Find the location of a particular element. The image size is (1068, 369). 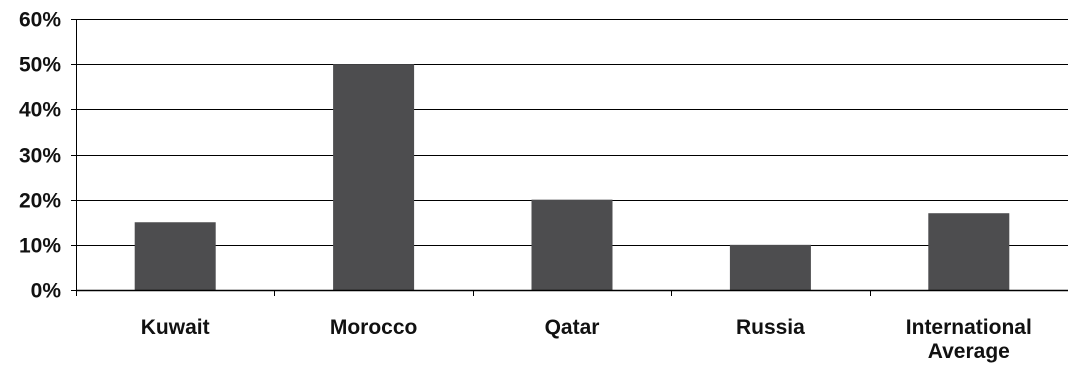

y-tick-labels: 0% 10% 20% 30% 40% 50% 60% is located at coordinates (40, 156).